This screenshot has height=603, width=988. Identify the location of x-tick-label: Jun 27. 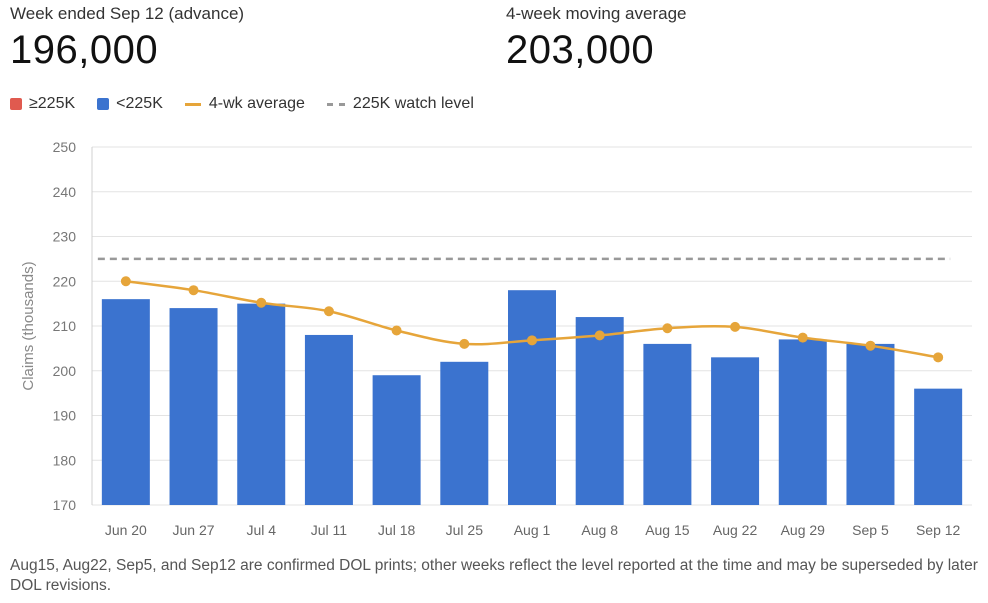
(194, 530).